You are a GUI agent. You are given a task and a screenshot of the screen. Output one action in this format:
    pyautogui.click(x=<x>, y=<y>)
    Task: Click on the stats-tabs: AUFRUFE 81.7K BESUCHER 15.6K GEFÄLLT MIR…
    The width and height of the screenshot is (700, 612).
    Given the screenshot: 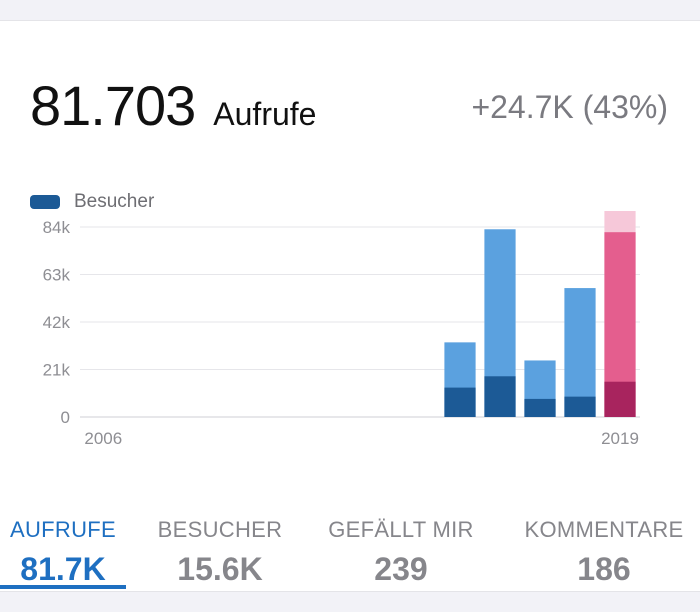 What is the action you would take?
    pyautogui.click(x=350, y=551)
    